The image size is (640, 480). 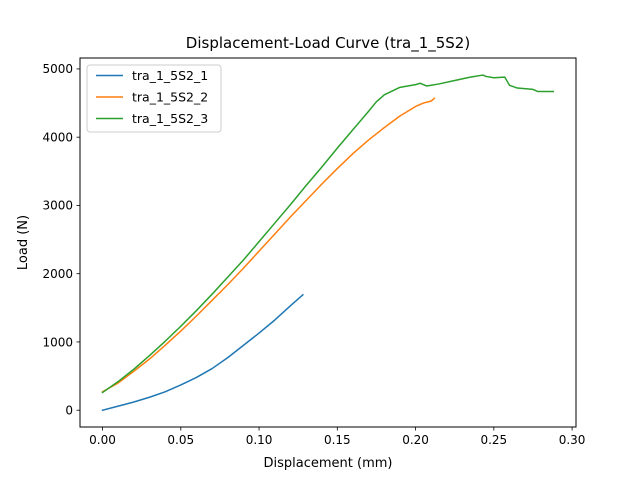 I want to click on x-axis-label: Displacement (mm), so click(x=328, y=463).